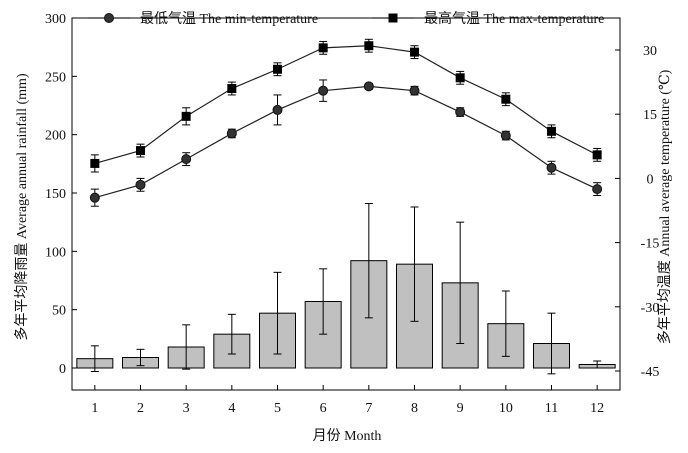  What do you see at coordinates (551, 408) in the screenshot?
I see `x-tick-label: 11` at bounding box center [551, 408].